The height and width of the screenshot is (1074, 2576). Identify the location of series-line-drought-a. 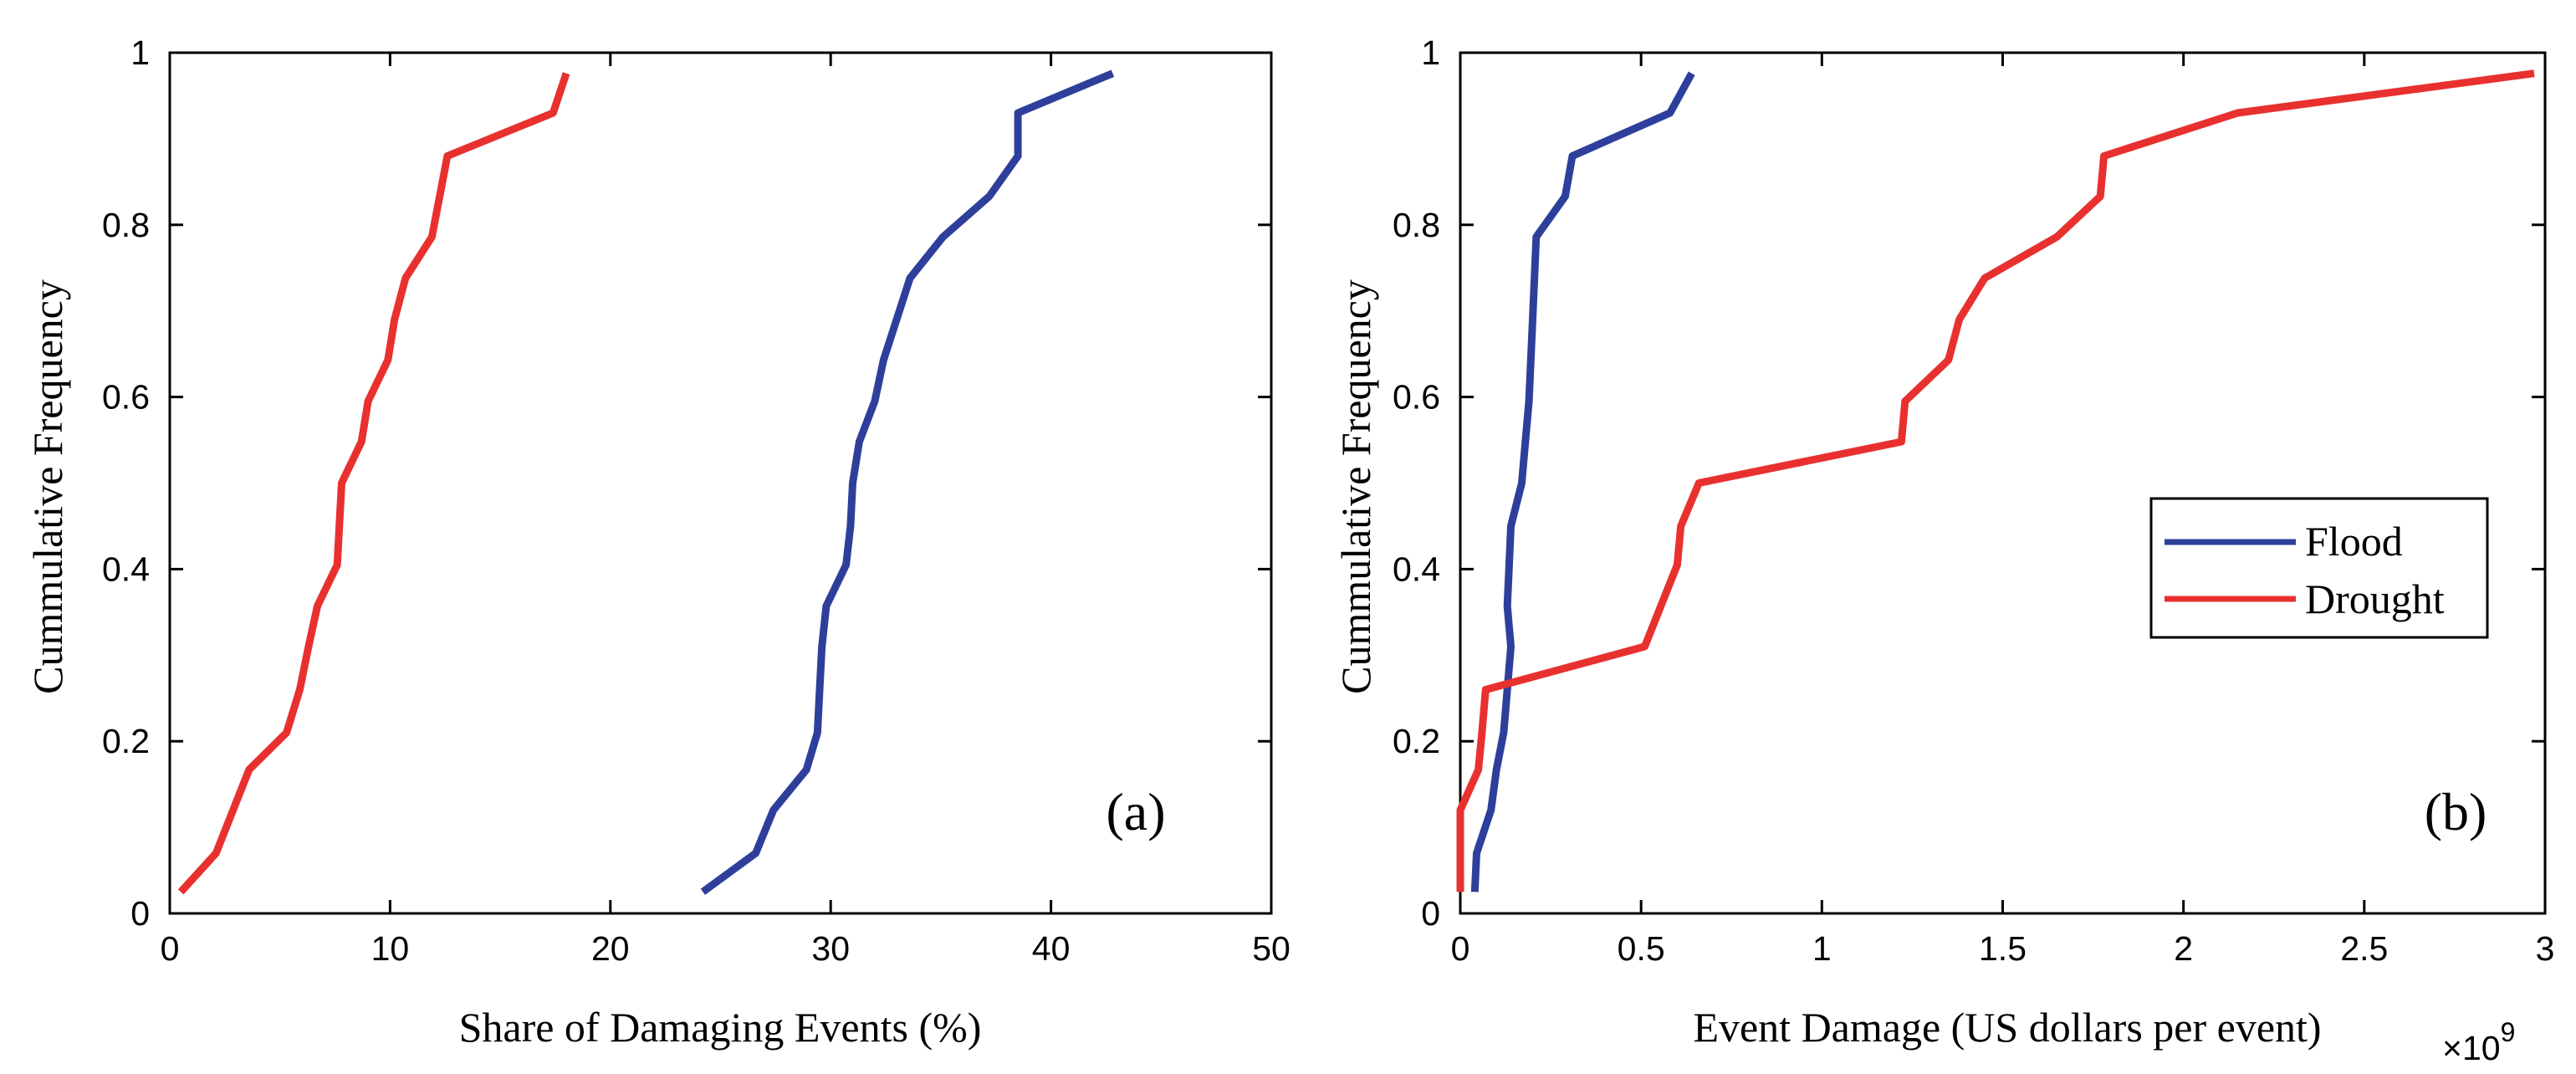
(373, 483).